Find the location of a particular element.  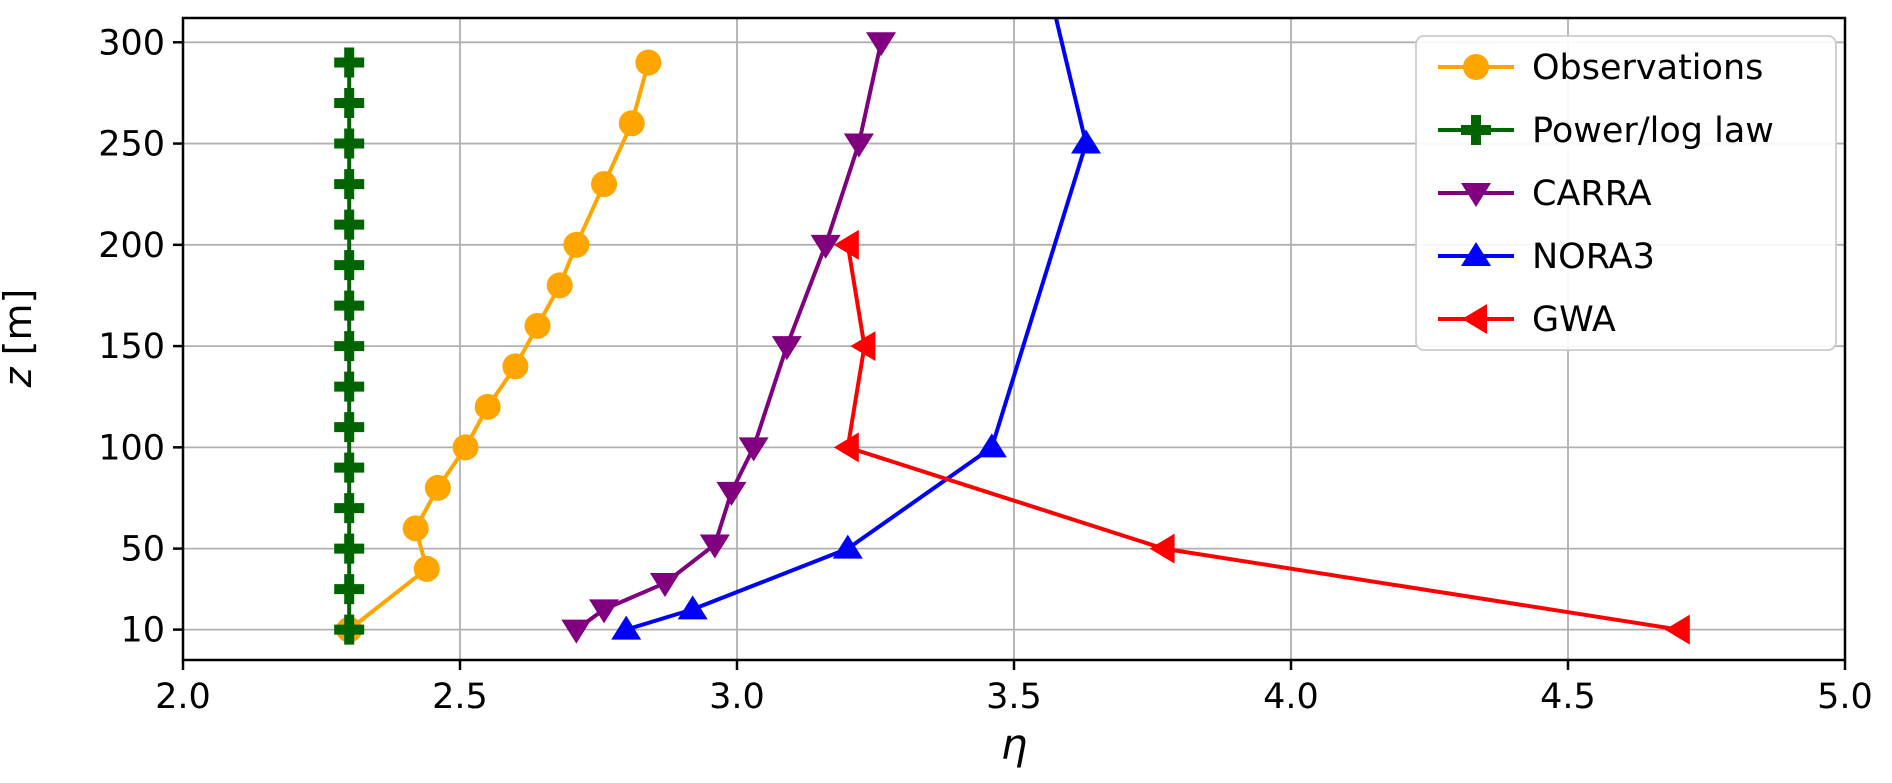

legend-item: NORA3 is located at coordinates (1546, 257).